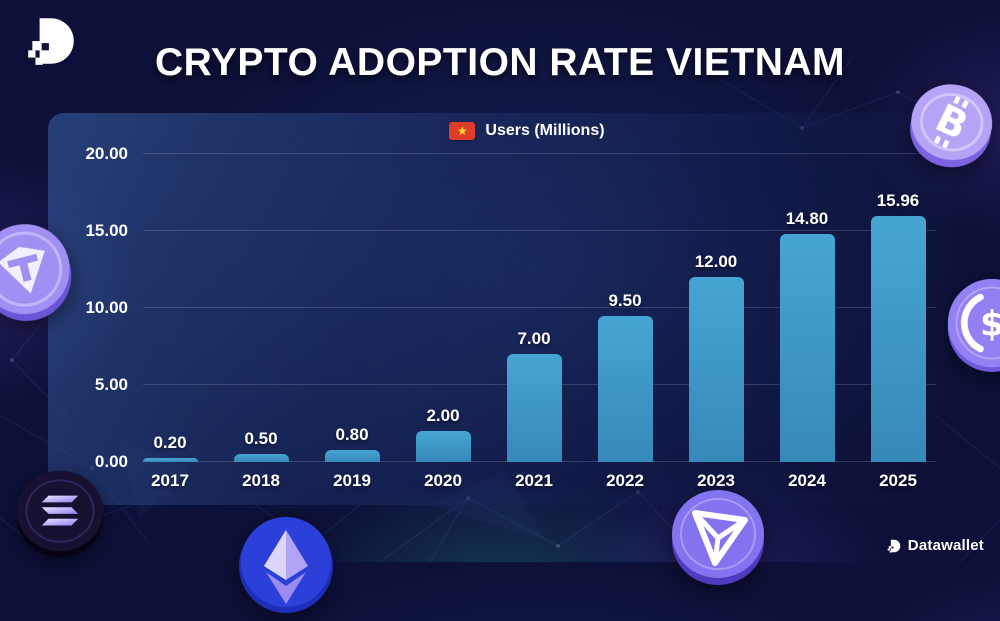  What do you see at coordinates (807, 348) in the screenshot?
I see `bar-2024` at bounding box center [807, 348].